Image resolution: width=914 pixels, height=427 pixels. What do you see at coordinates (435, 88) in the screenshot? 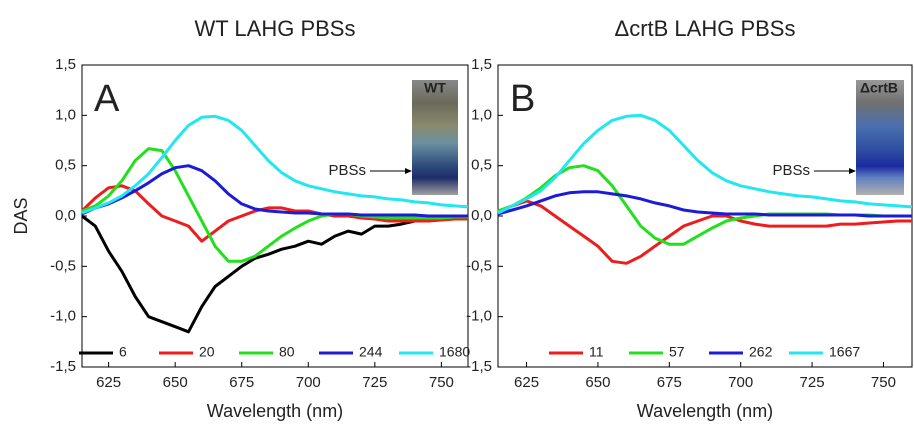
I see `inset-label: WT` at bounding box center [435, 88].